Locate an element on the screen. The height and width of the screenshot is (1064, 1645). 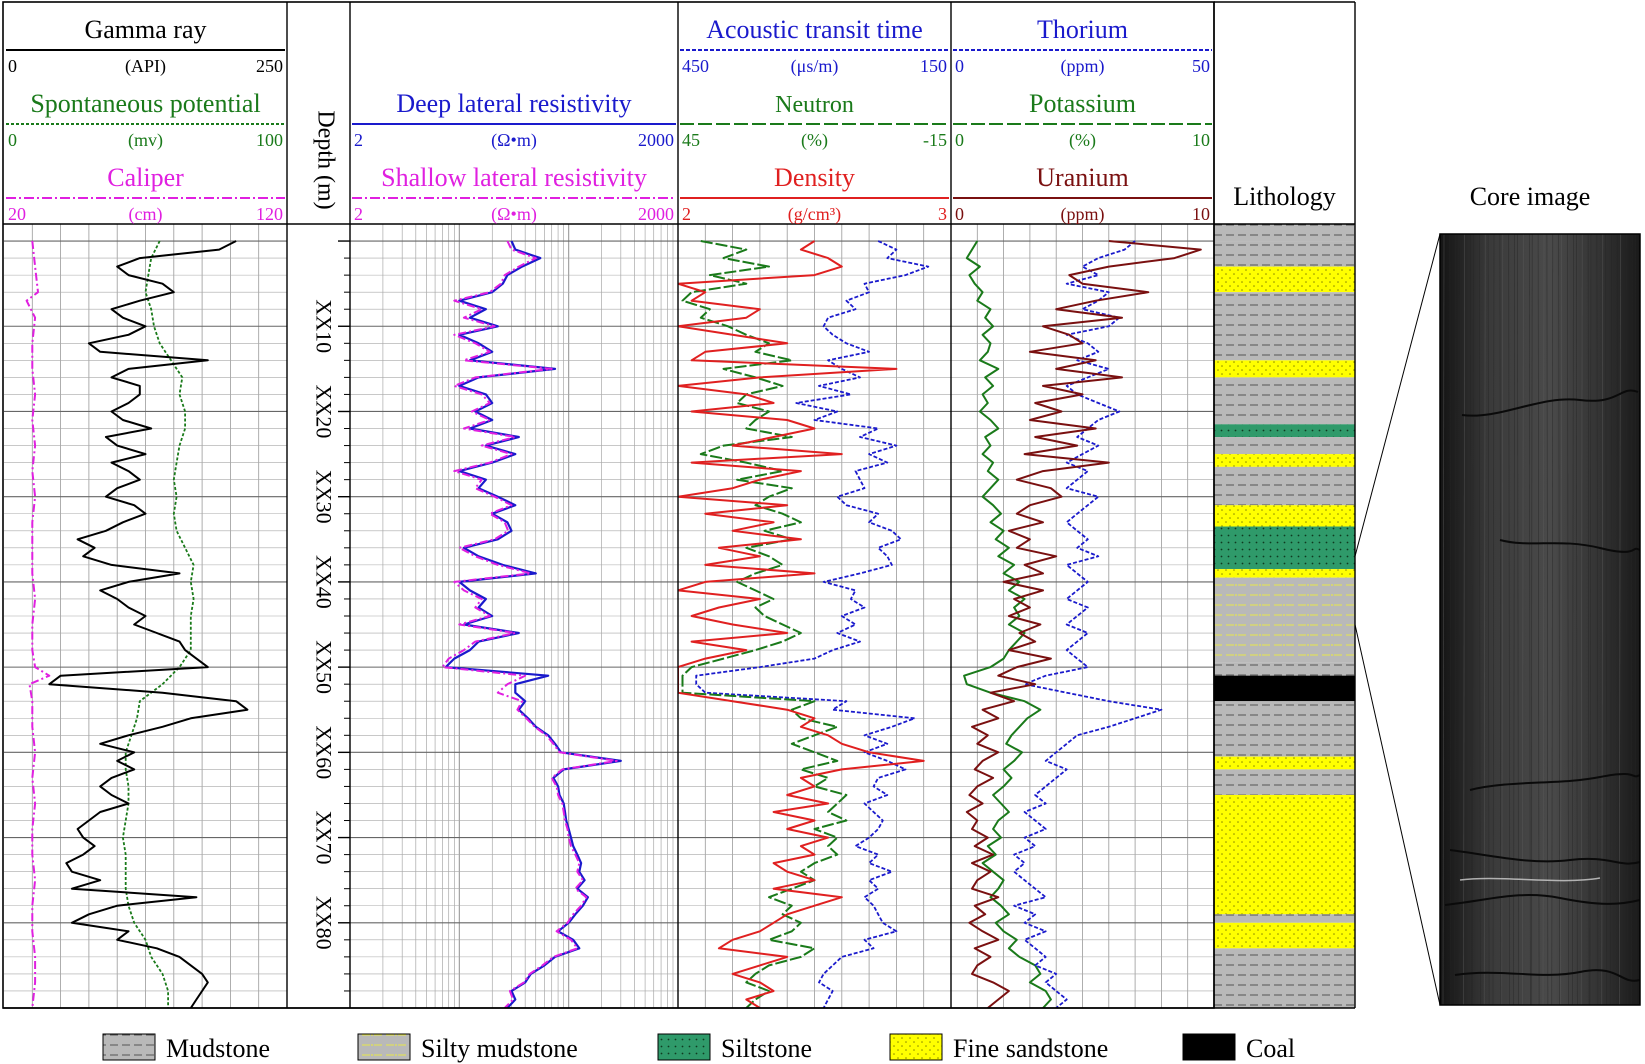
core-frame is located at coordinates (1540, 619).